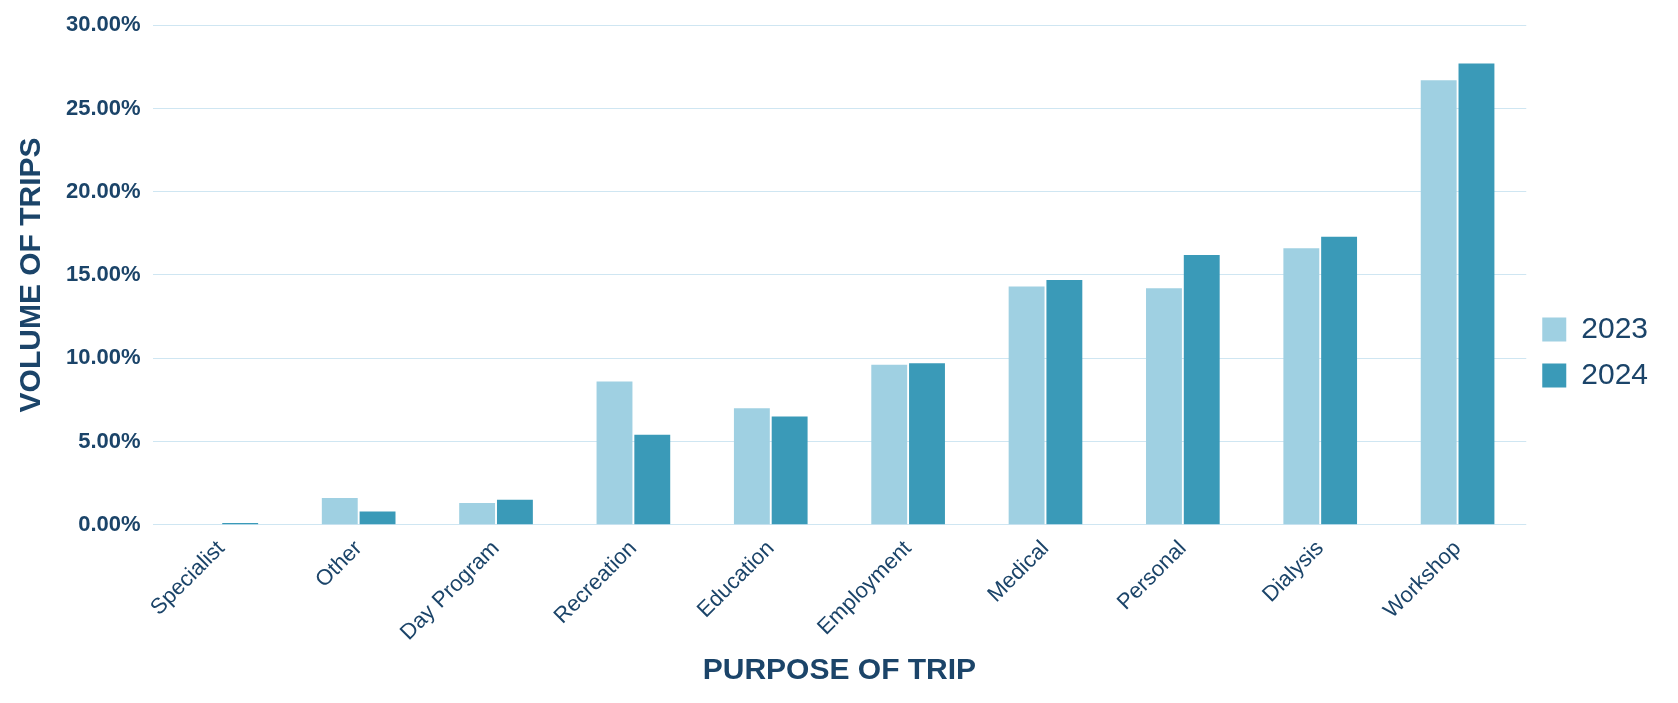  I want to click on legend-label: 2023, so click(1615, 327).